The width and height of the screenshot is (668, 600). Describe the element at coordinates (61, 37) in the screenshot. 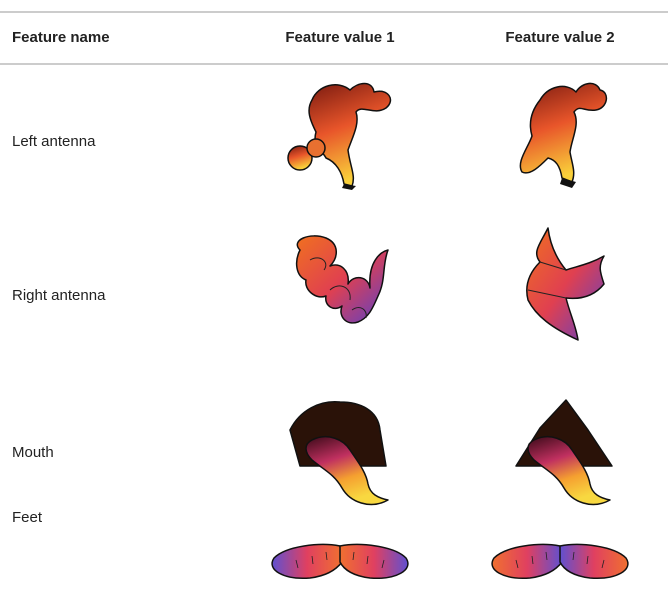

I see `header-cell: Feature name` at that location.